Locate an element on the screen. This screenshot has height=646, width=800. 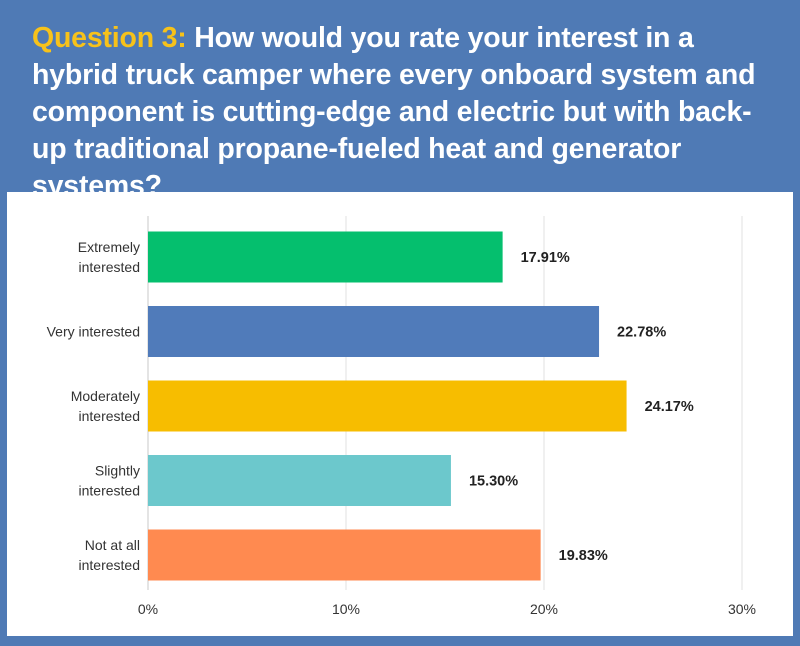
category-label: Moderately is located at coordinates (105, 396).